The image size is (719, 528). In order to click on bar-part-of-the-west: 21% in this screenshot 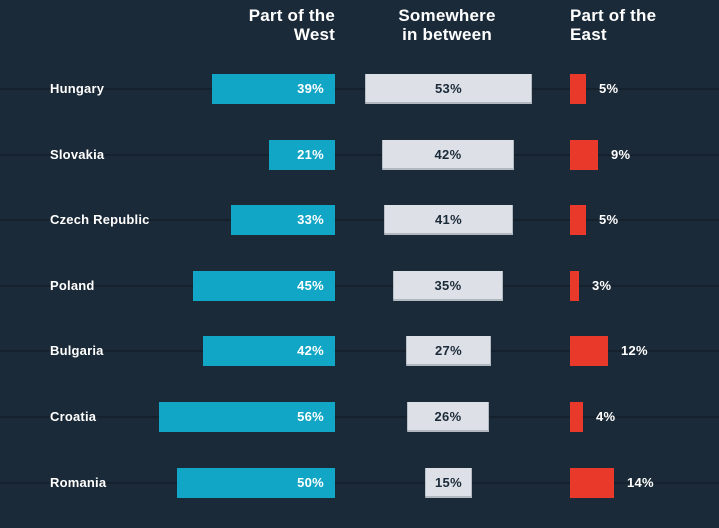, I will do `click(302, 155)`.